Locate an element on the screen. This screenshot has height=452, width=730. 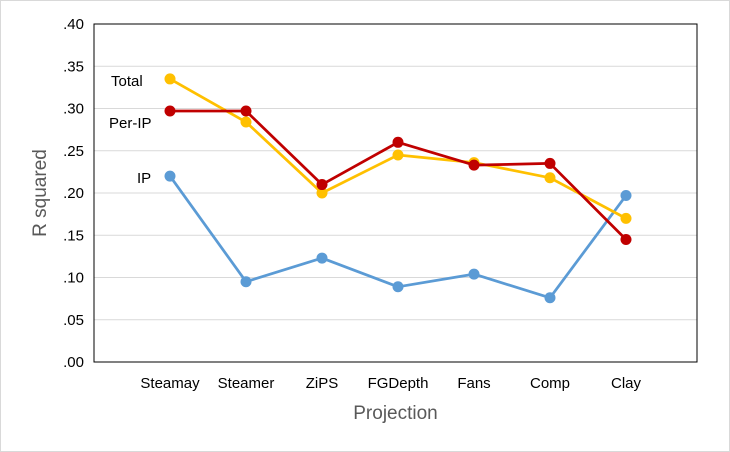
y-tick-label: .35 is located at coordinates (73, 66).